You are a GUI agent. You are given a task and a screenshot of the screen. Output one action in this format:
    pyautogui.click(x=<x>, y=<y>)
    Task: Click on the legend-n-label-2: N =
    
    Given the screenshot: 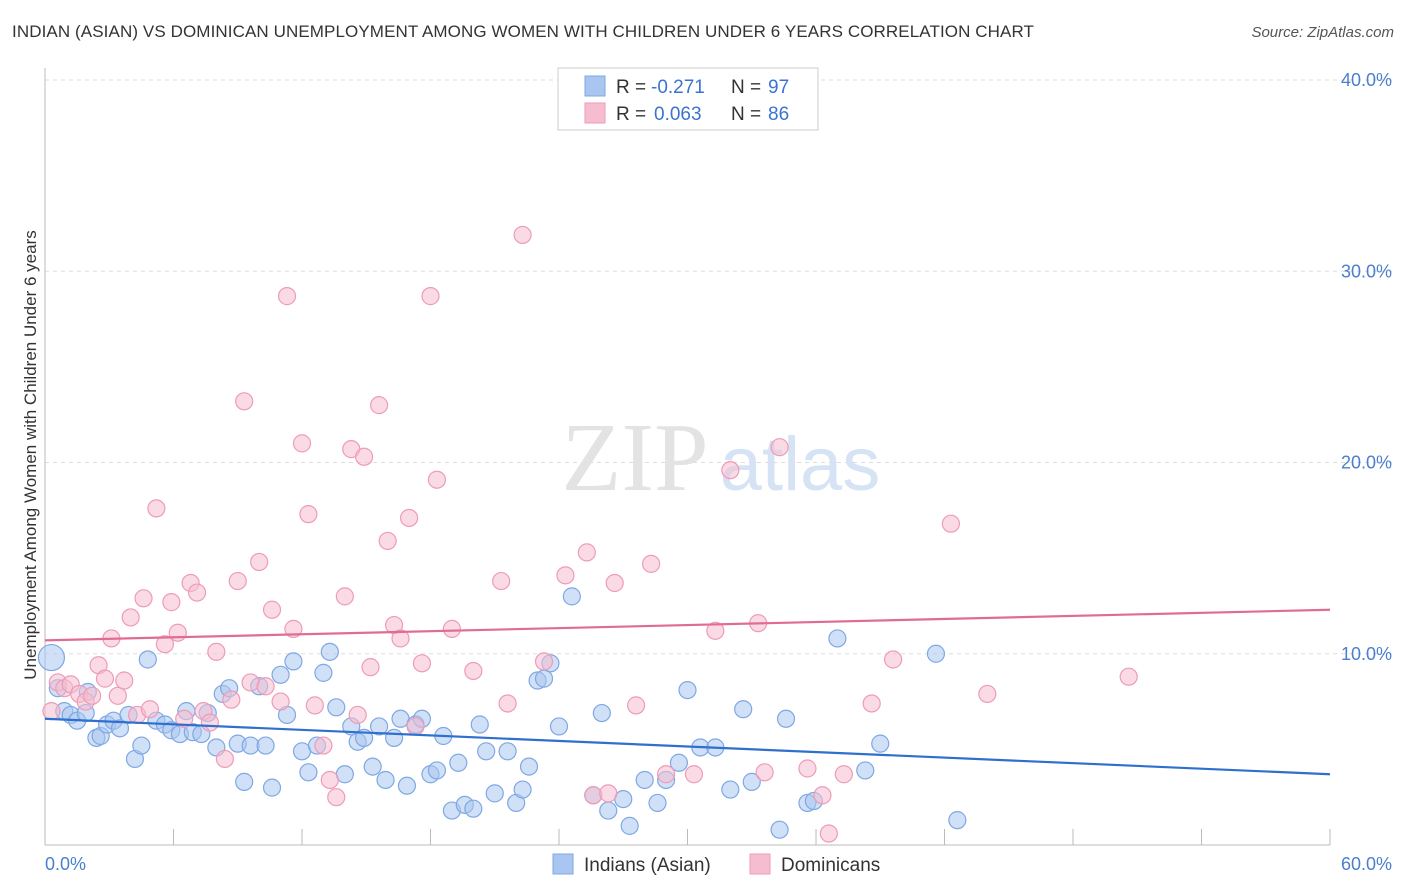 What is the action you would take?
    pyautogui.click(x=746, y=114)
    